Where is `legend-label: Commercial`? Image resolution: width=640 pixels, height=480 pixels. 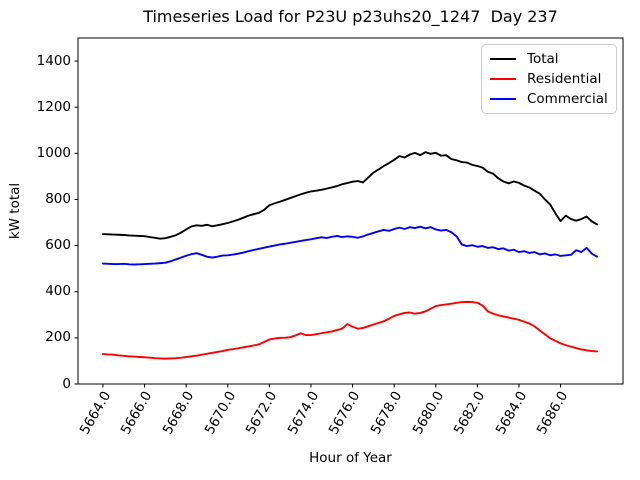 legend-label: Commercial is located at coordinates (567, 99).